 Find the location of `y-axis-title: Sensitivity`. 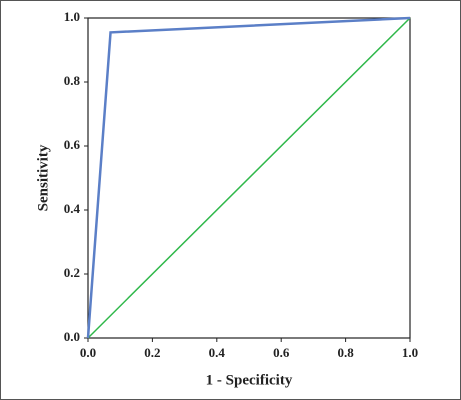

y-axis-title: Sensitivity is located at coordinates (43, 177).